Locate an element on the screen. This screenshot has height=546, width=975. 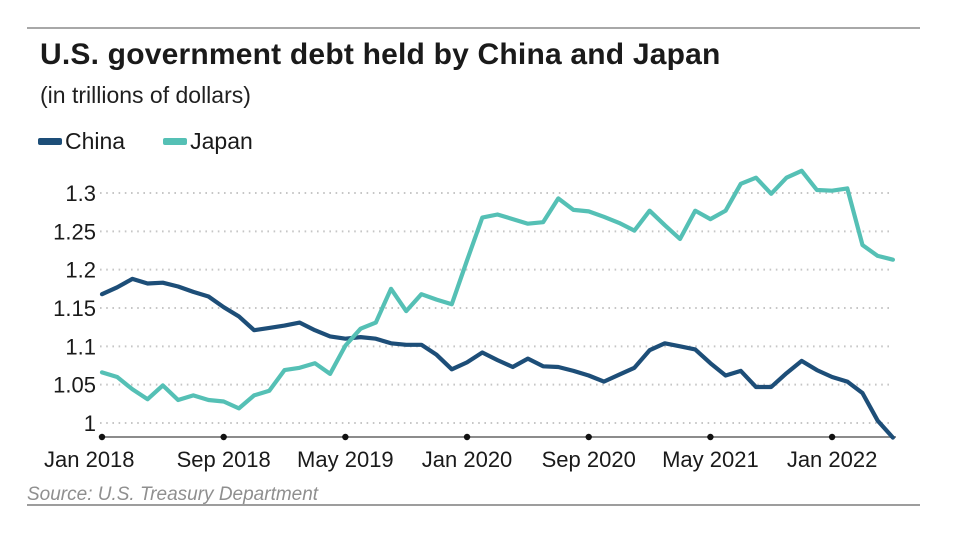
legend-item-china: China is located at coordinates (81, 141).